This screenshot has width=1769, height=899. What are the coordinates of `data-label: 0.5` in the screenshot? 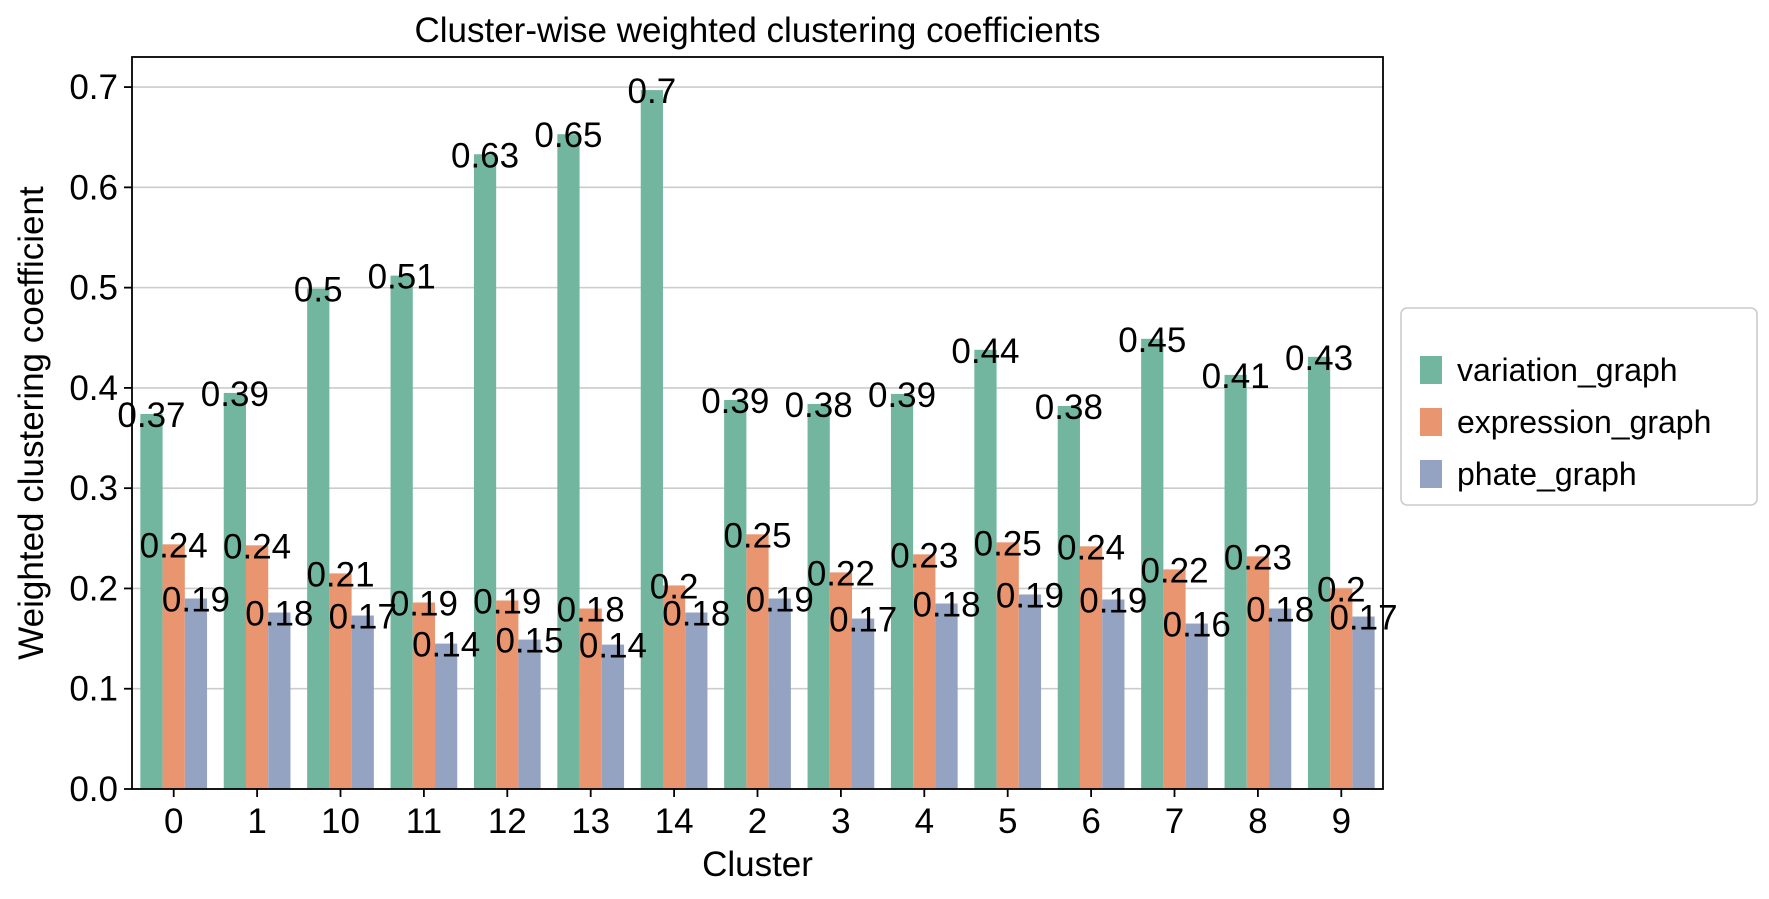 It's located at (318, 290).